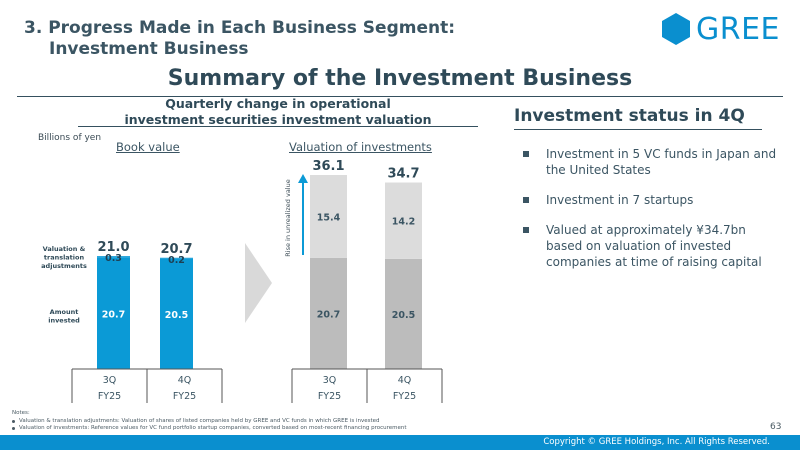 This screenshot has width=800, height=450. I want to click on row-label-line: Valuation &, so click(64, 249).